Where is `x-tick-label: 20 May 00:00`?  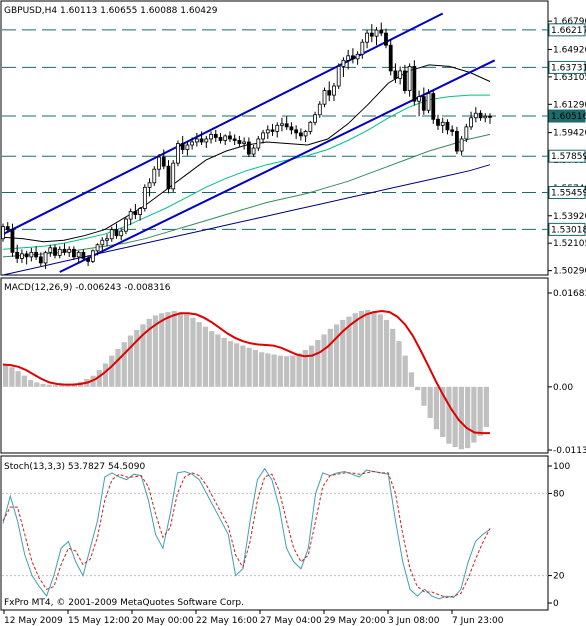 x-tick-label: 20 May 00:00 is located at coordinates (163, 621).